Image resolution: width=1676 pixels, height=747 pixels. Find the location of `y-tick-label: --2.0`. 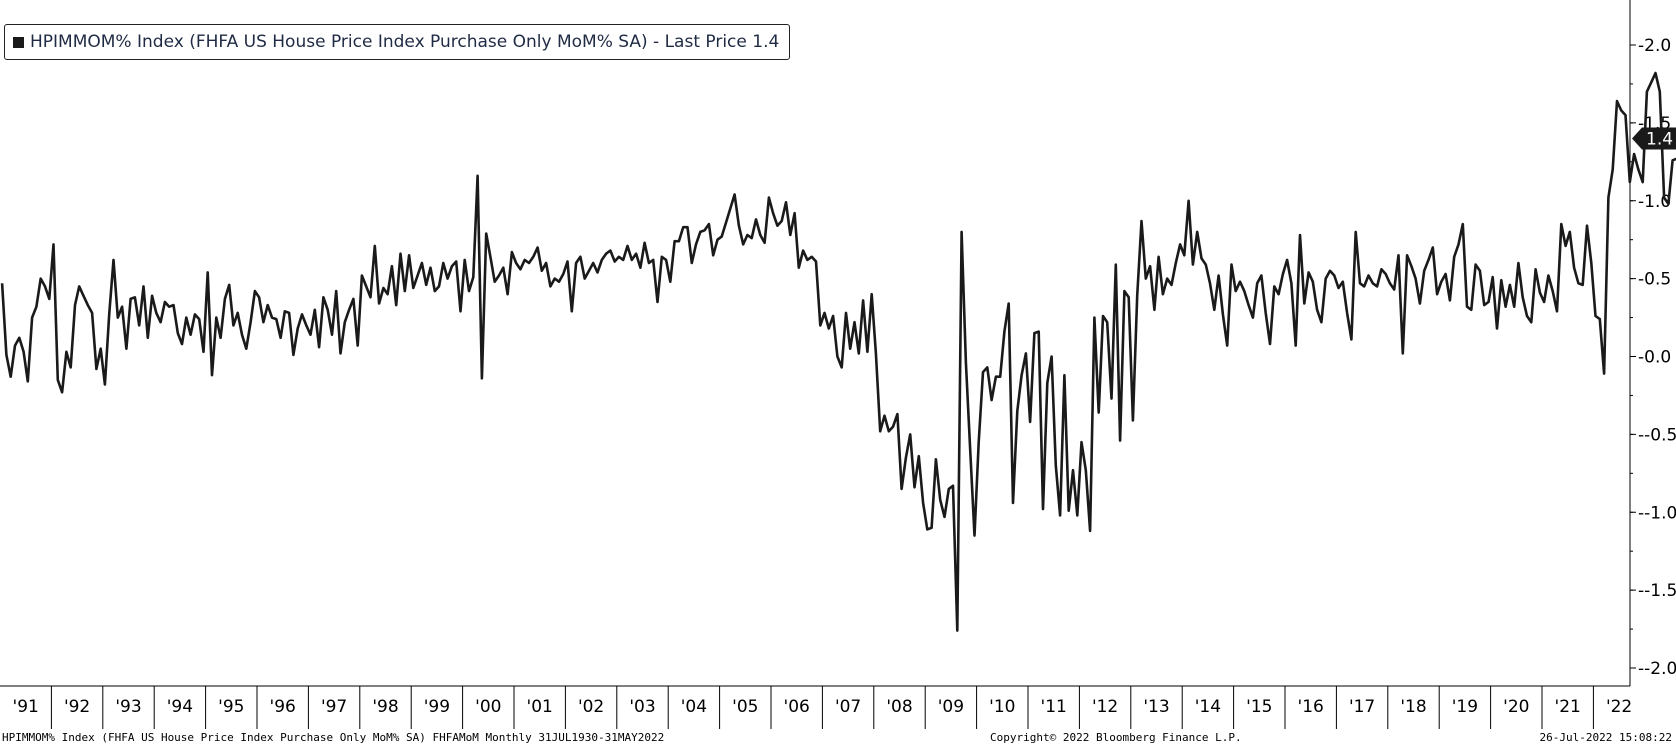

y-tick-label: --2.0 is located at coordinates (1657, 669).